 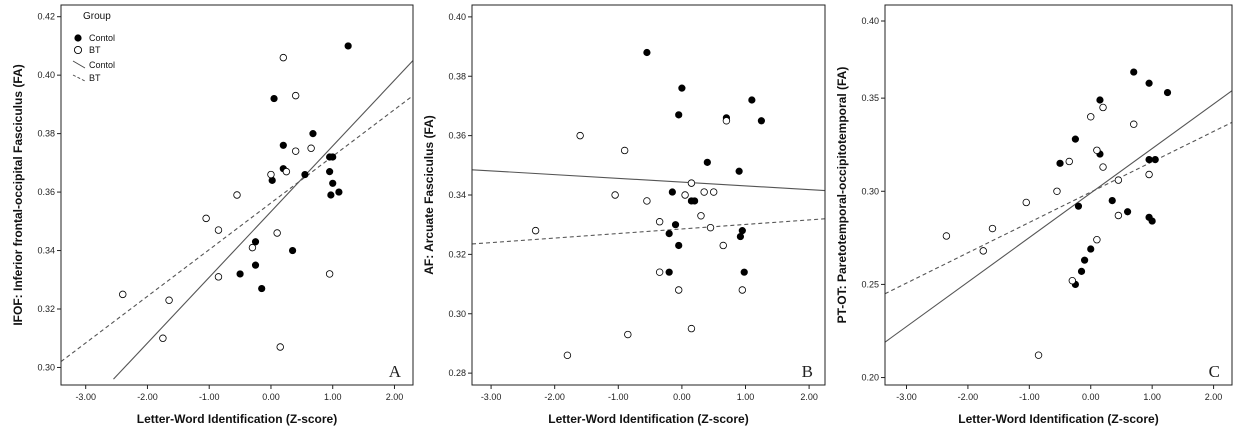 I want to click on legend-label-bt-marker: BT, so click(x=95, y=50).